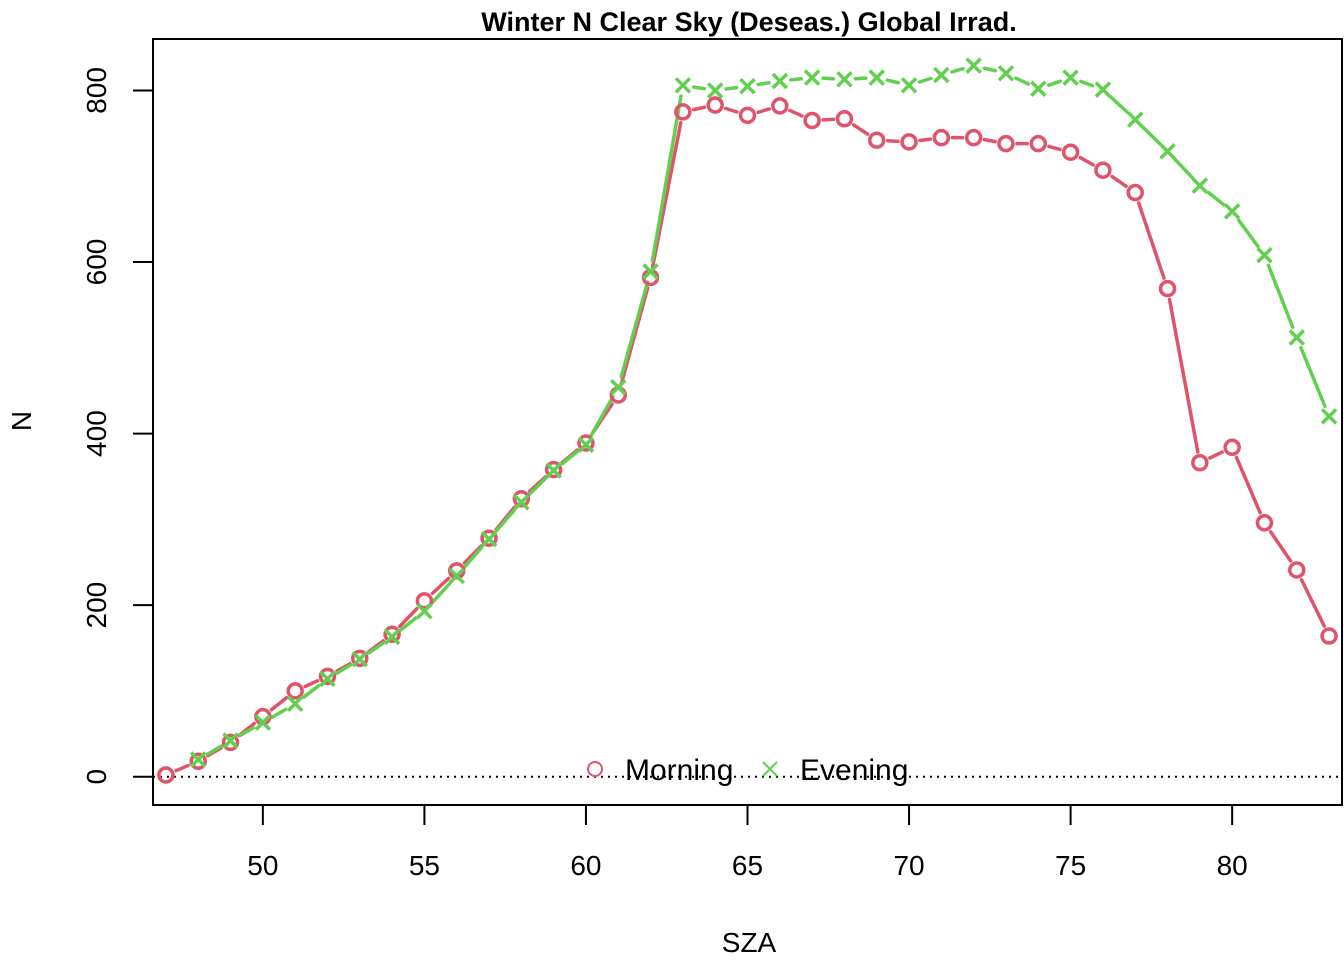 The image size is (1344, 960). Describe the element at coordinates (854, 770) in the screenshot. I see `legend-label: Evening` at that location.